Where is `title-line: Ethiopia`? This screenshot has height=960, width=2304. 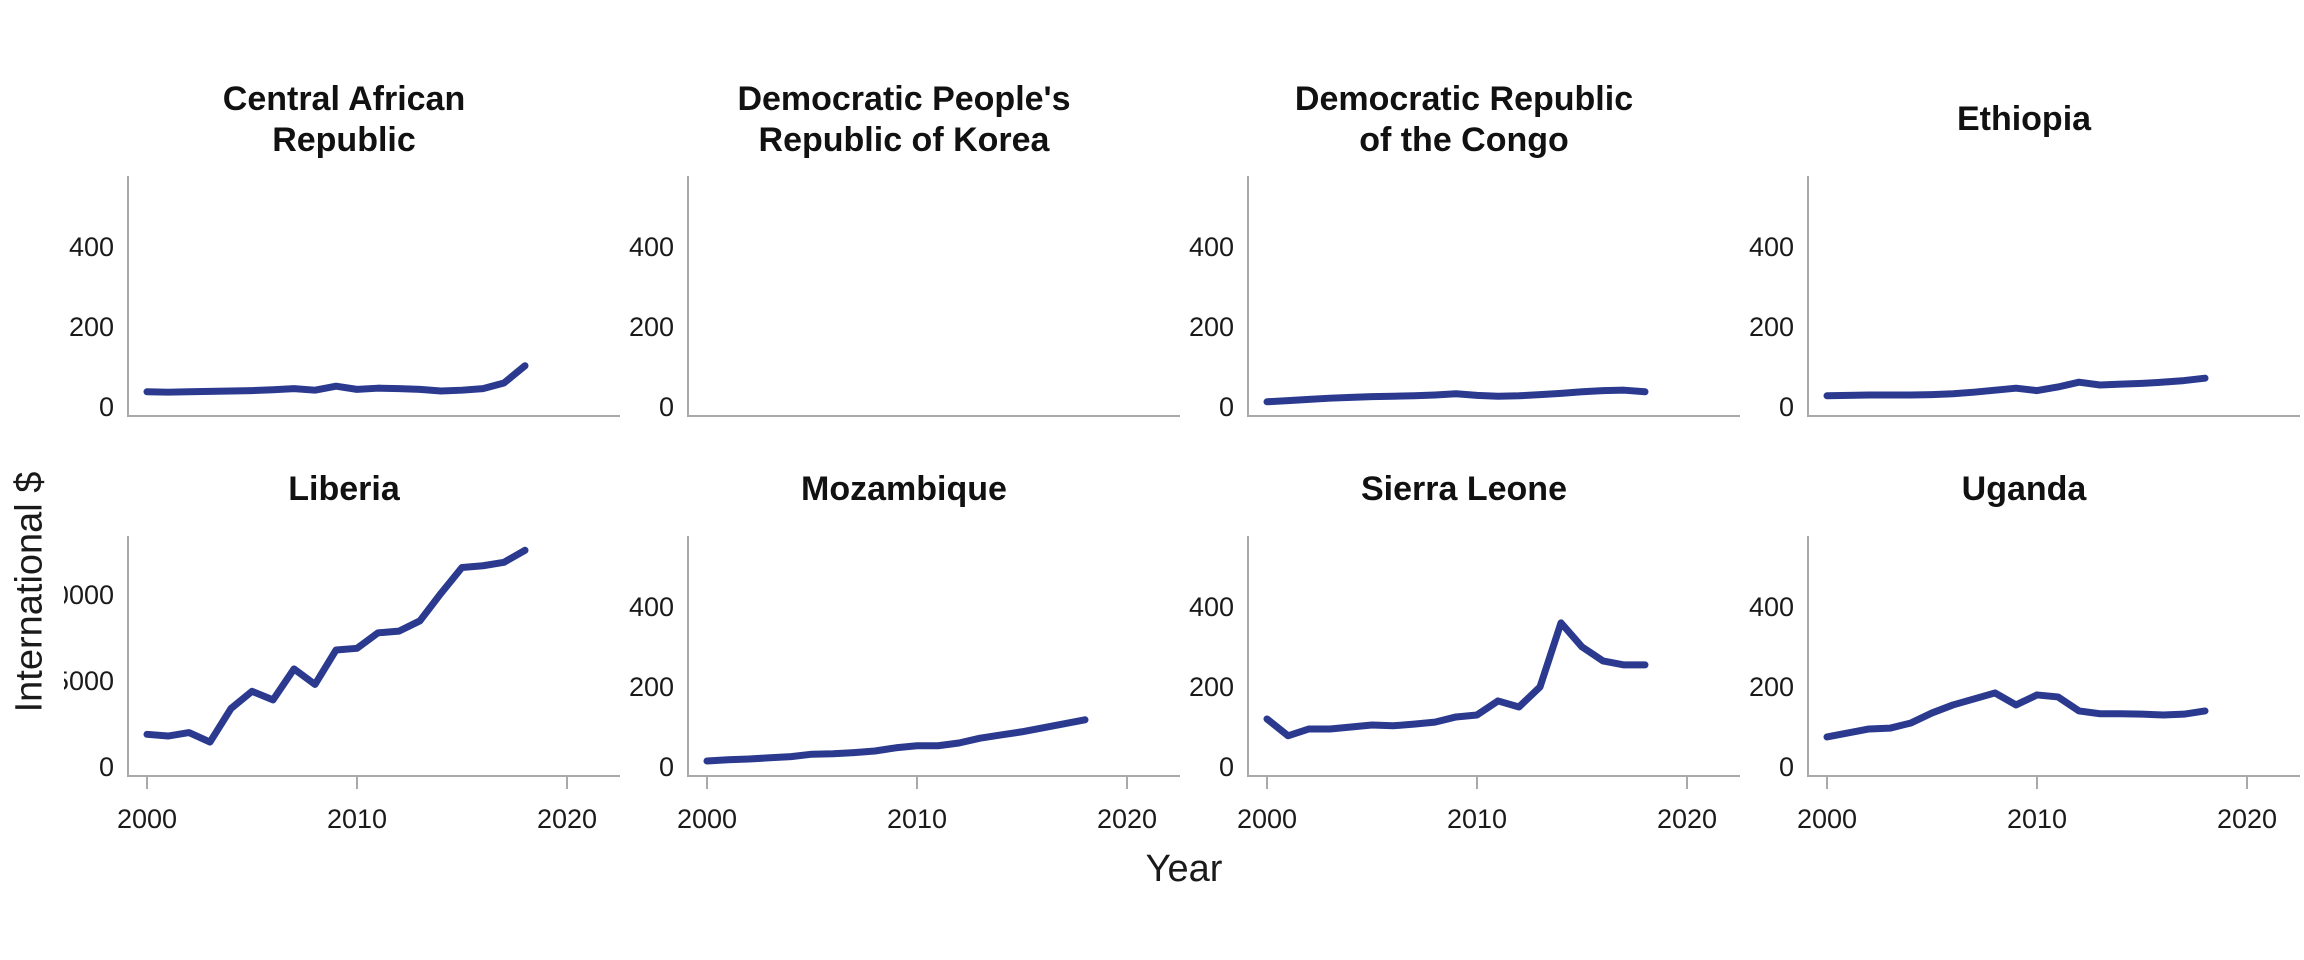 title-line: Ethiopia is located at coordinates (2024, 119).